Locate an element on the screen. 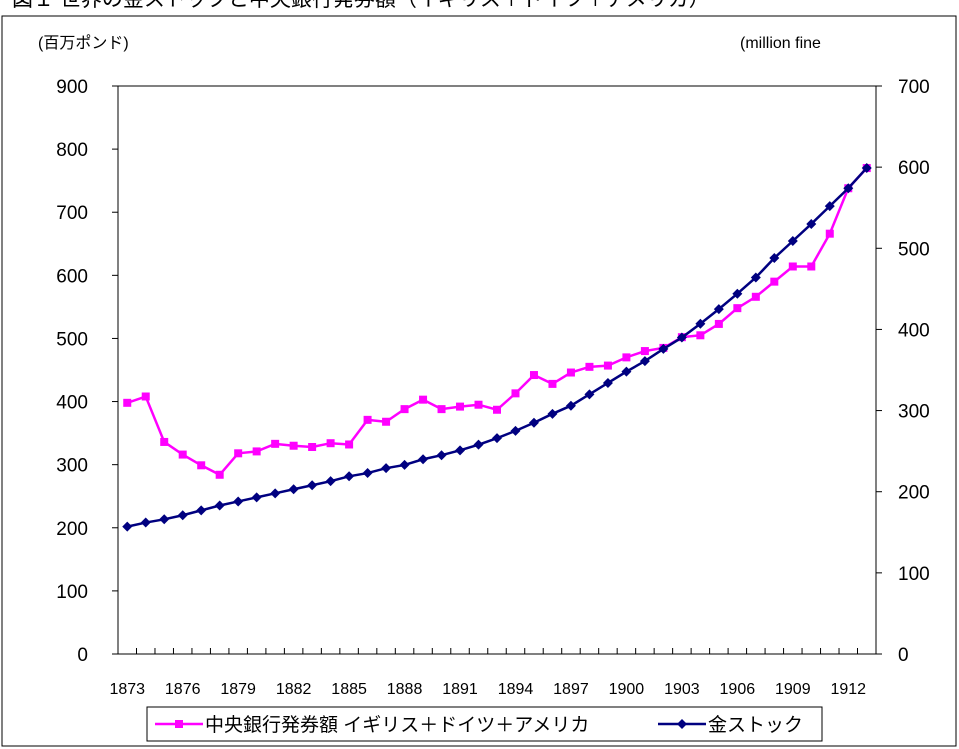 This screenshot has height=749, width=959. x-tick-label: 1888 is located at coordinates (405, 689).